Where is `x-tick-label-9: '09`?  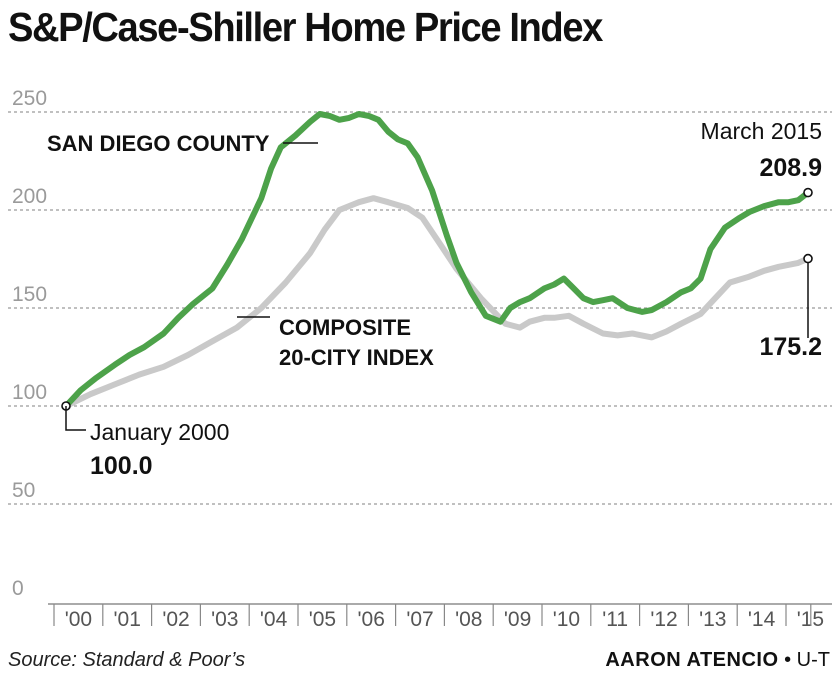
x-tick-label-9: '09 is located at coordinates (517, 619).